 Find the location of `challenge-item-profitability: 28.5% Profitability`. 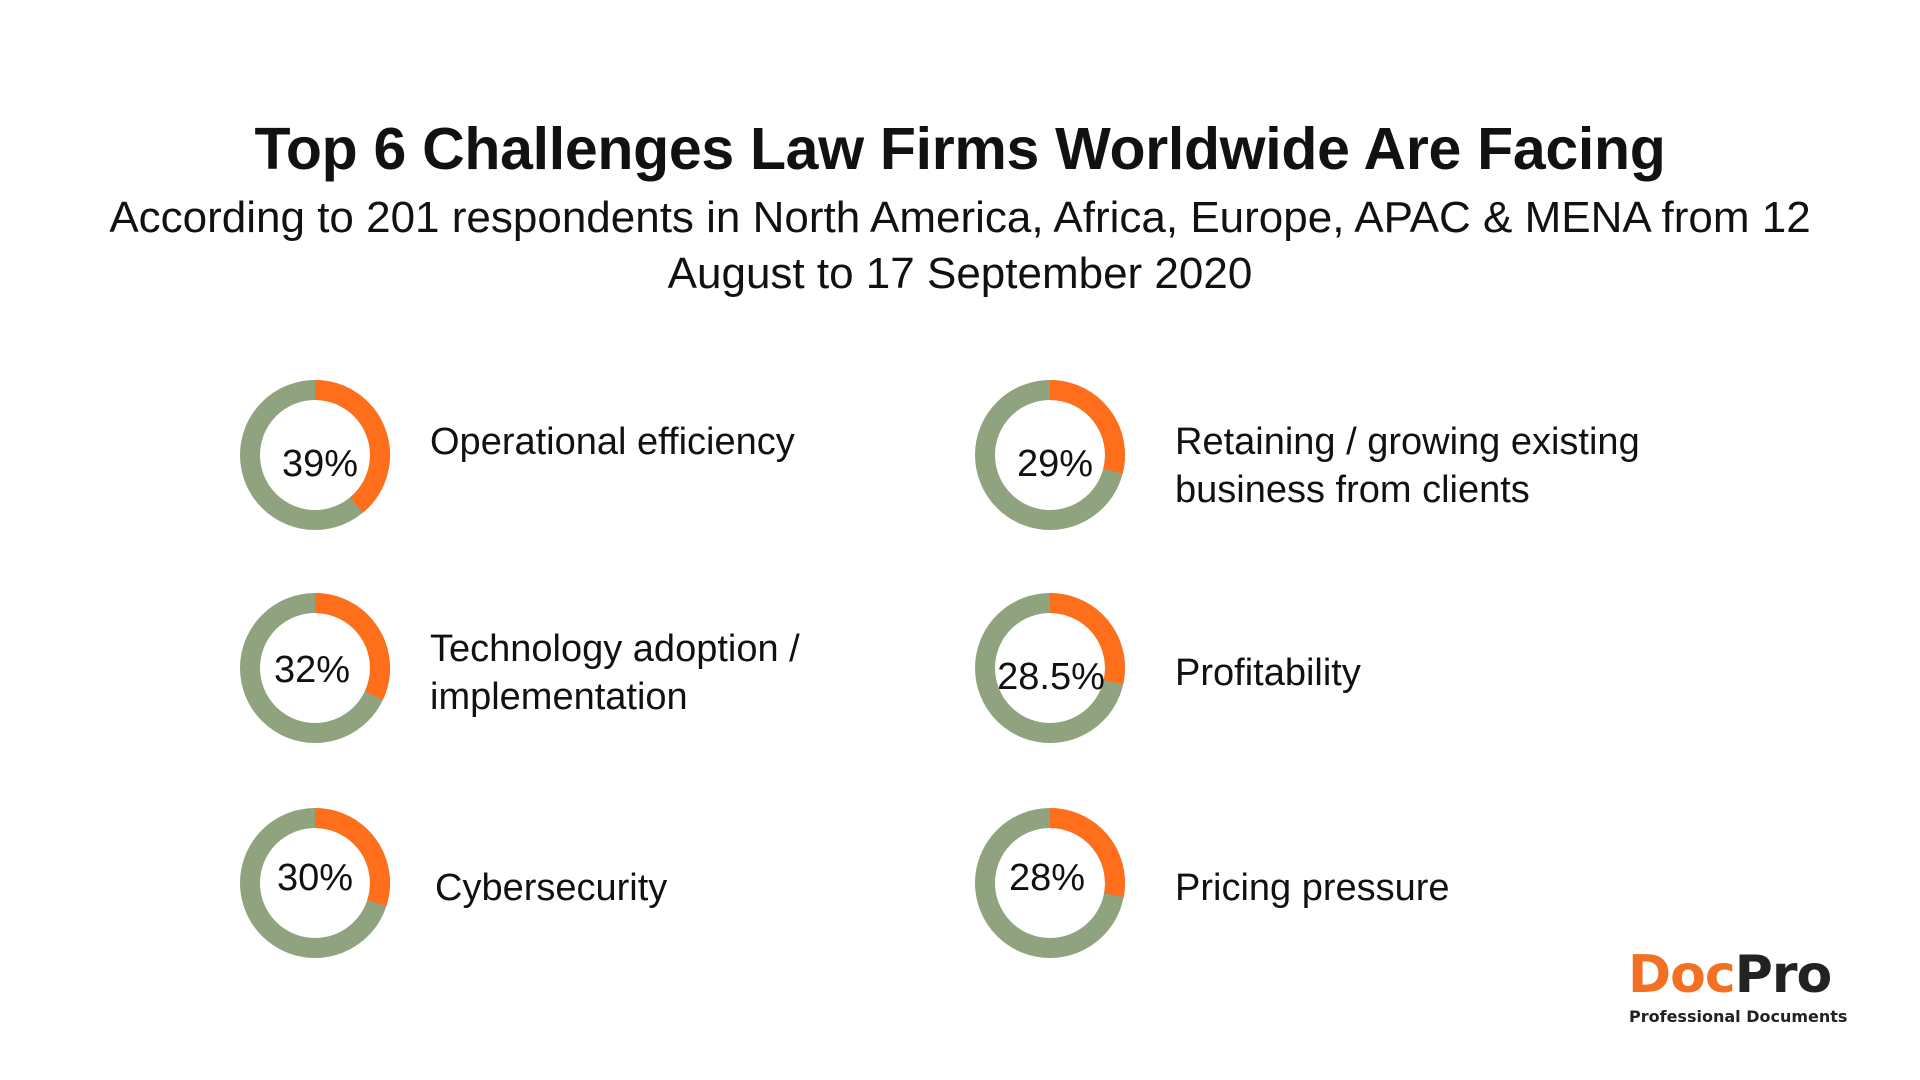

challenge-item-profitability: 28.5% Profitability is located at coordinates (1400, 673).